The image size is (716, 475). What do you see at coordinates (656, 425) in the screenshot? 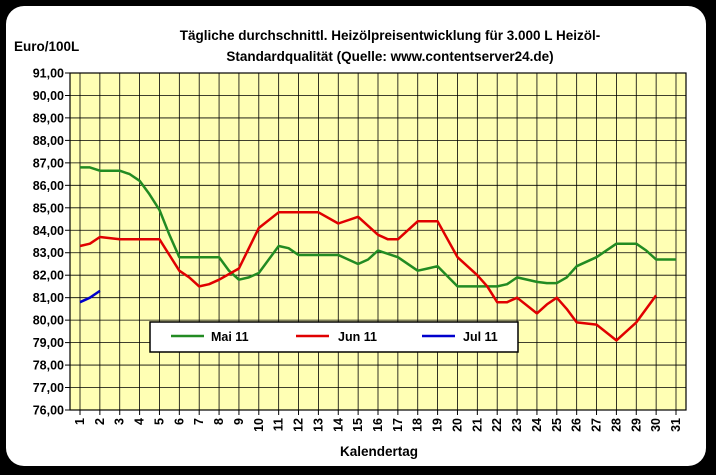
I see `x-tick-label: 30` at bounding box center [656, 425].